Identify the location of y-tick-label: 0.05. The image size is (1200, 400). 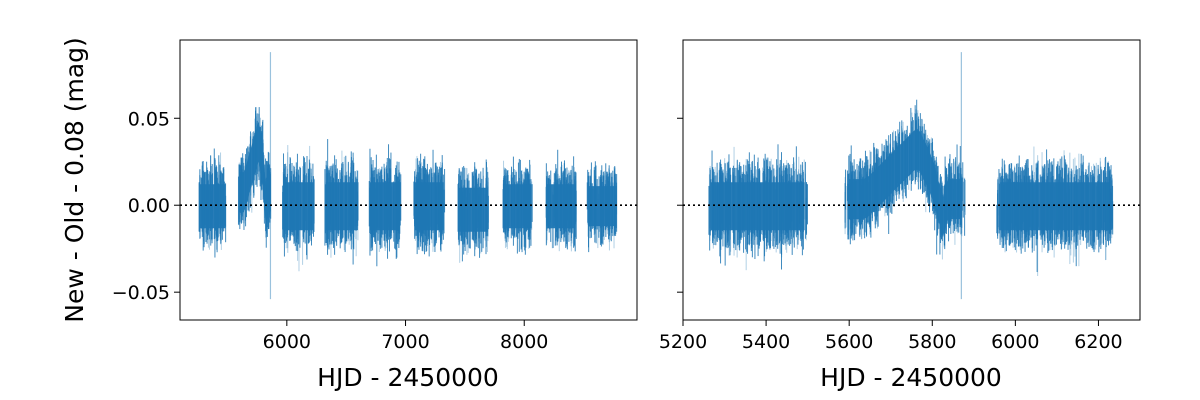
(149, 119).